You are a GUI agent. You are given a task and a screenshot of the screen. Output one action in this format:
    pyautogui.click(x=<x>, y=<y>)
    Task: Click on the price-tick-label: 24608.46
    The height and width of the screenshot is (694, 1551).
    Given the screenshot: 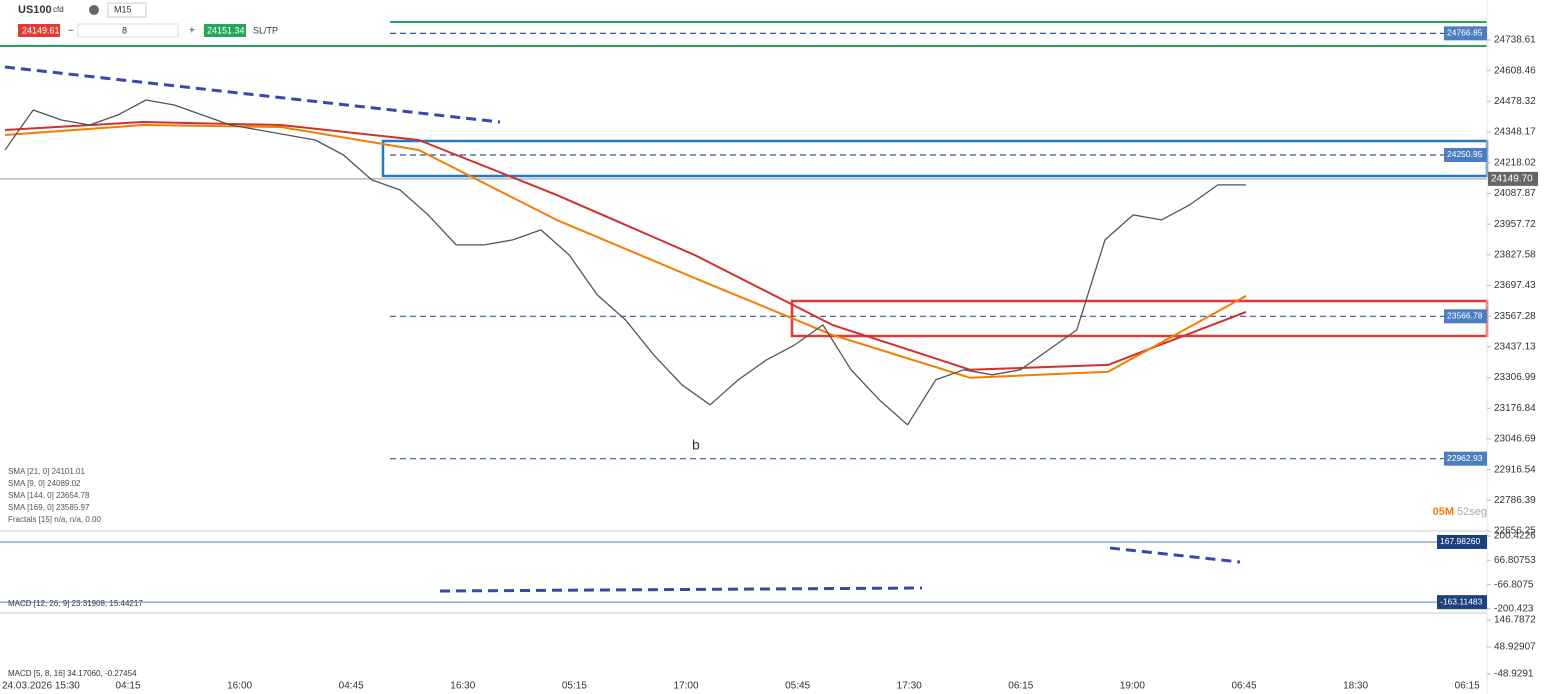 What is the action you would take?
    pyautogui.click(x=1515, y=70)
    